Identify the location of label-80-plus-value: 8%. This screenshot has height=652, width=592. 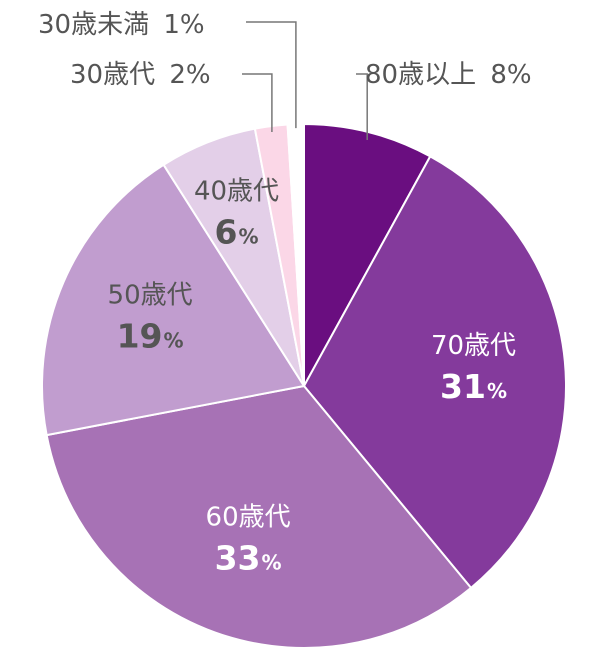
(510, 75).